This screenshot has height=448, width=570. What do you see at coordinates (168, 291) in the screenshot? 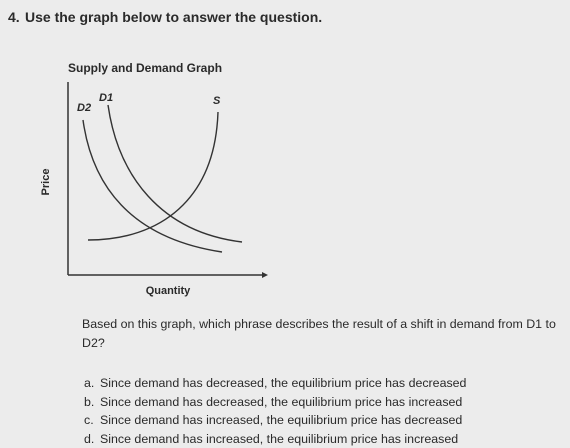
I see `x-axis-label: Quantity` at bounding box center [168, 291].